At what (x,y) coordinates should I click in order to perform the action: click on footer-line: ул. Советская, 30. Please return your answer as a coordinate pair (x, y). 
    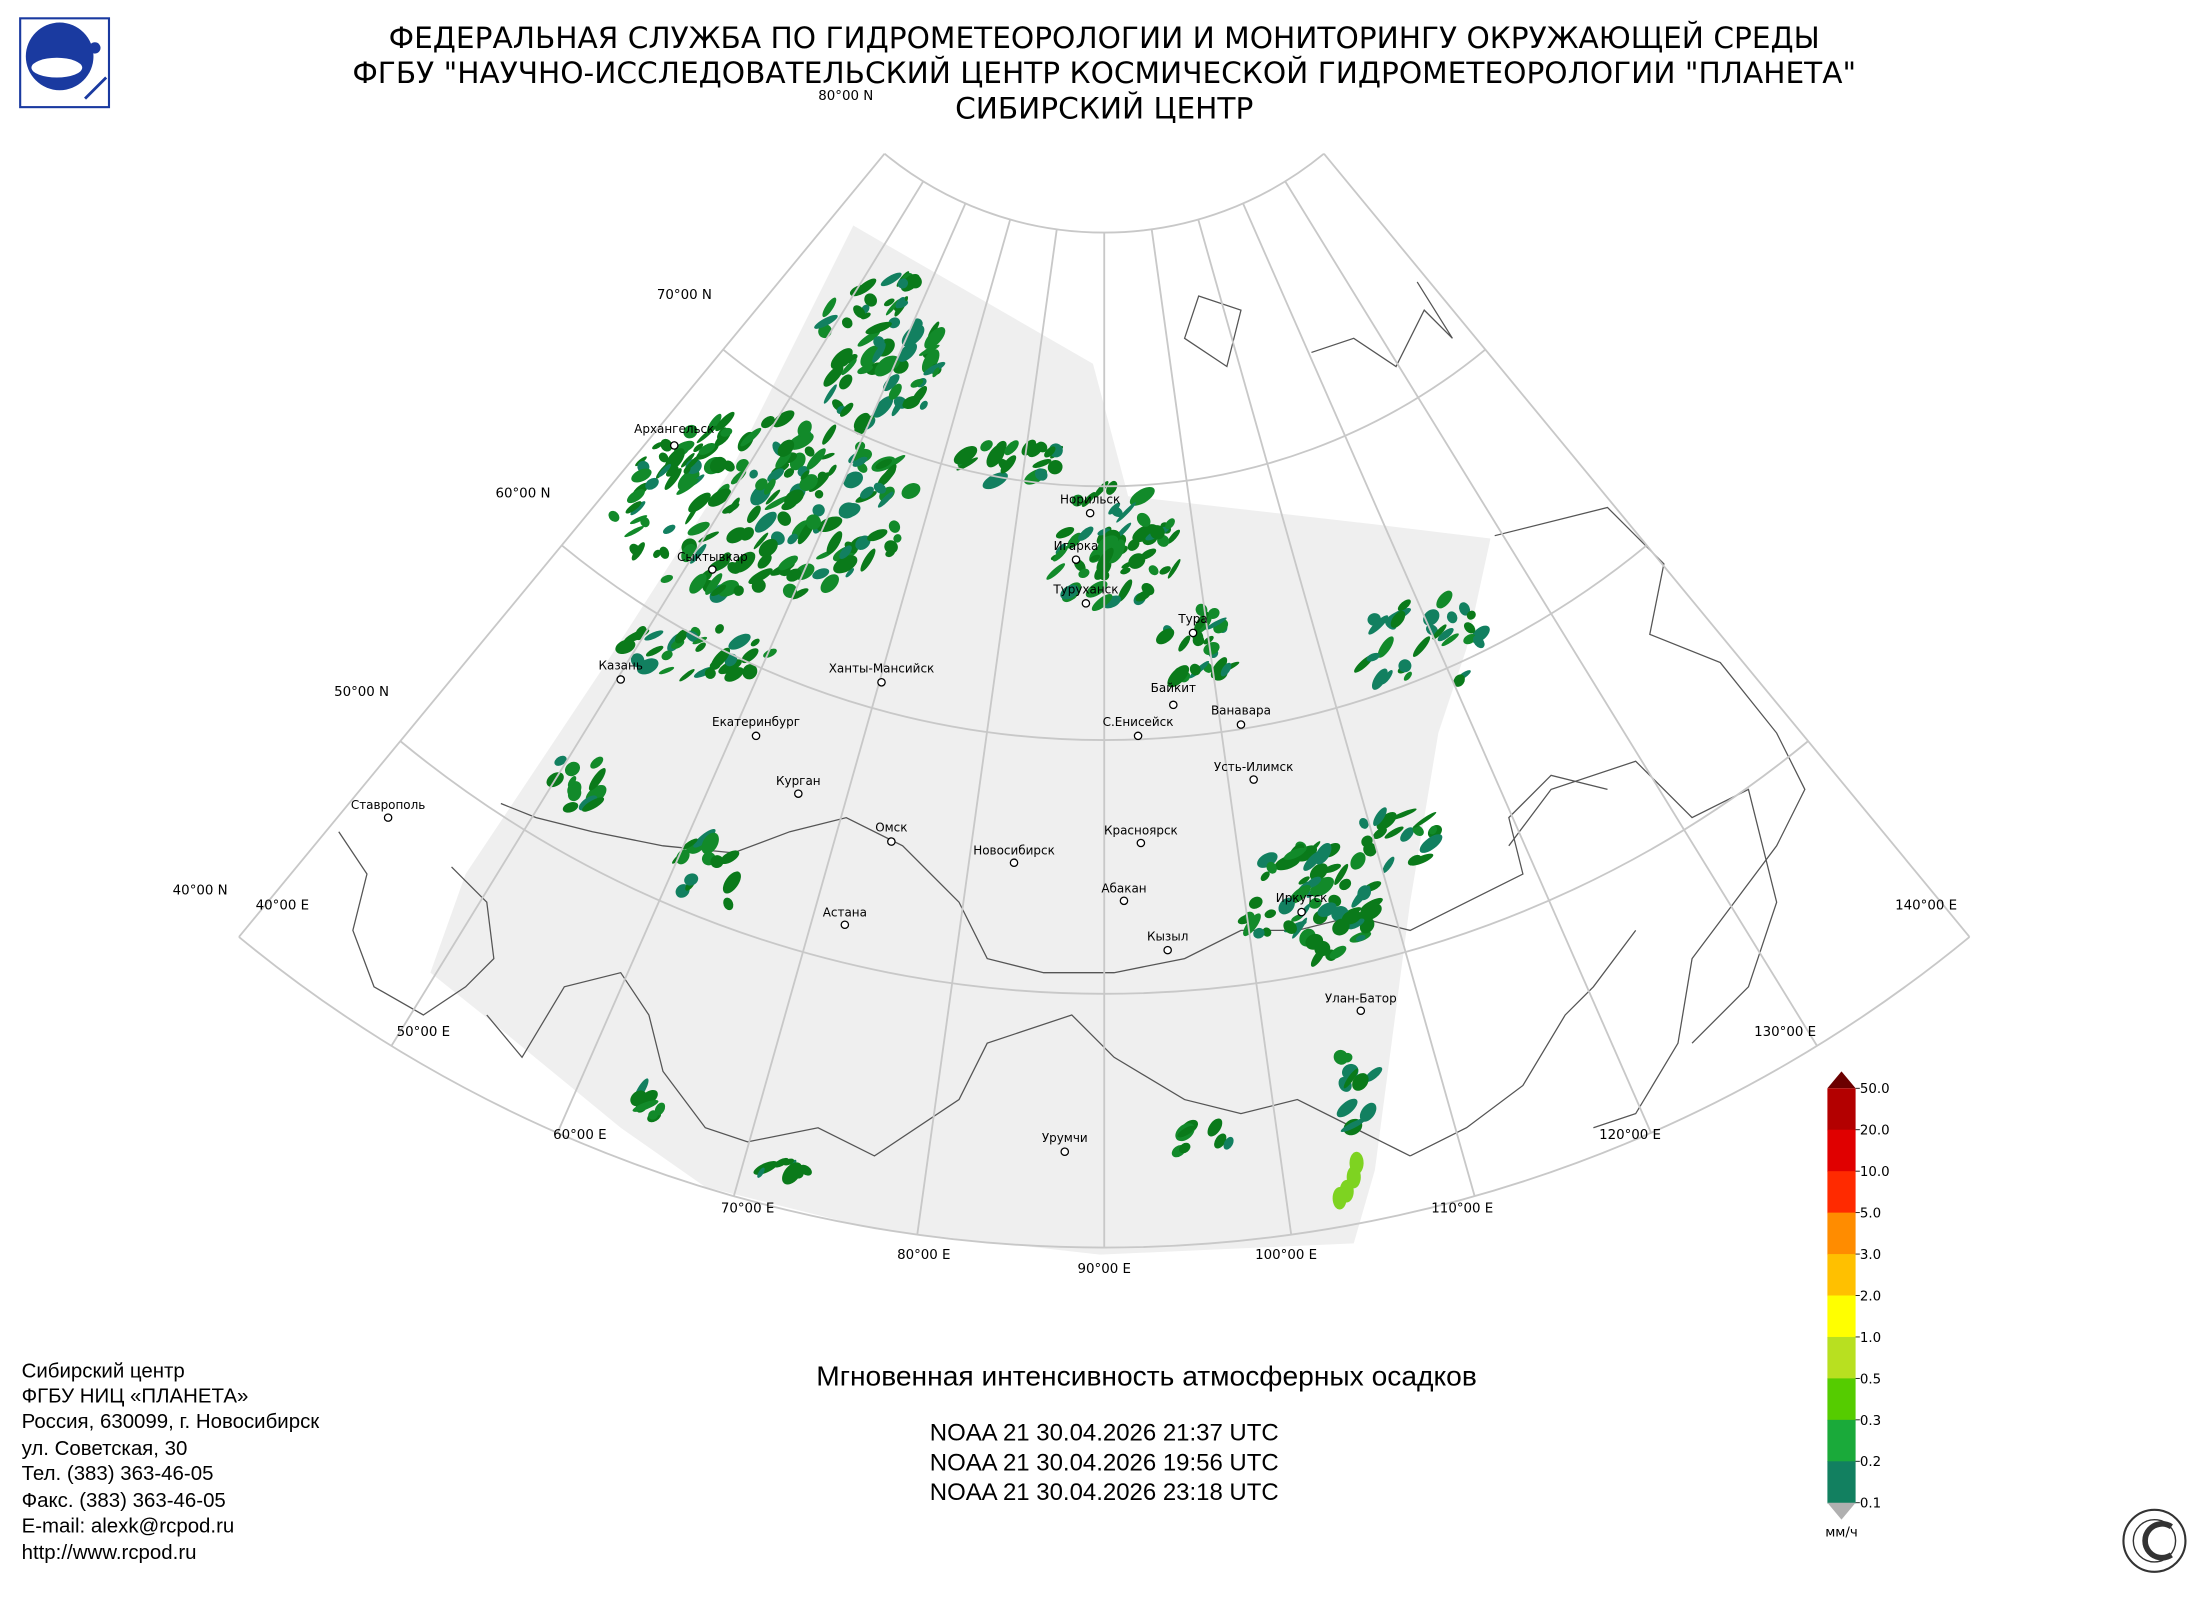
    Looking at the image, I should click on (105, 1448).